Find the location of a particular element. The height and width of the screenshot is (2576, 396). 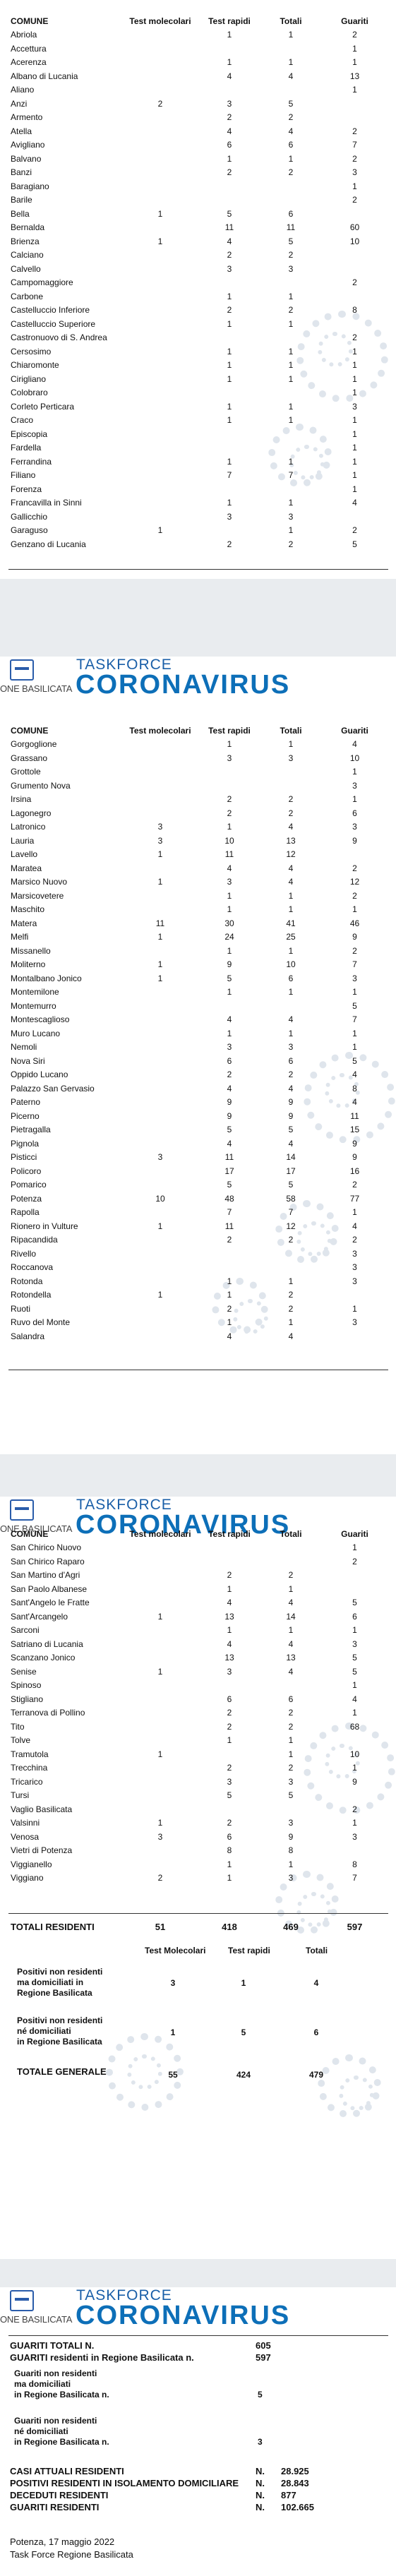

cell-rapidi: 8 is located at coordinates (230, 1850).